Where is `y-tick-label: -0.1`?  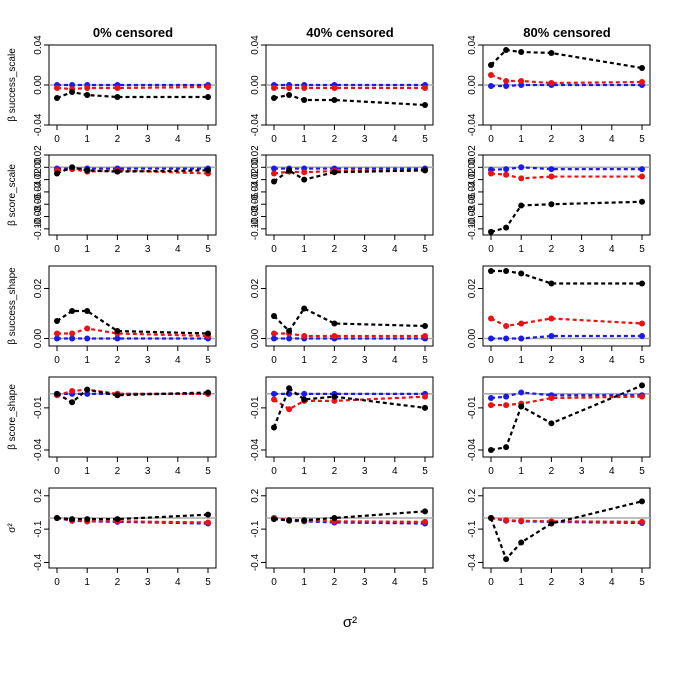 y-tick-label: -0.1 is located at coordinates (255, 529).